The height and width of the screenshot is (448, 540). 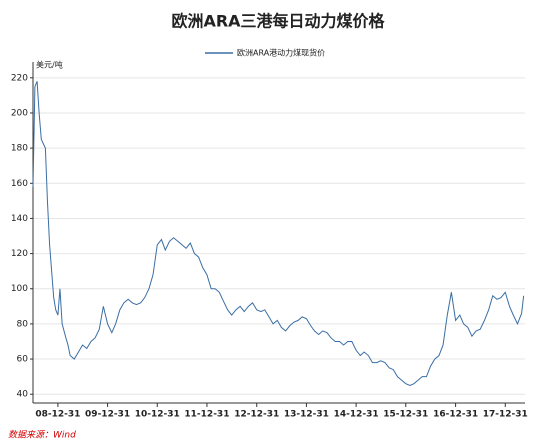 What do you see at coordinates (49, 65) in the screenshot?
I see `y-axis-label: 美元/吨` at bounding box center [49, 65].